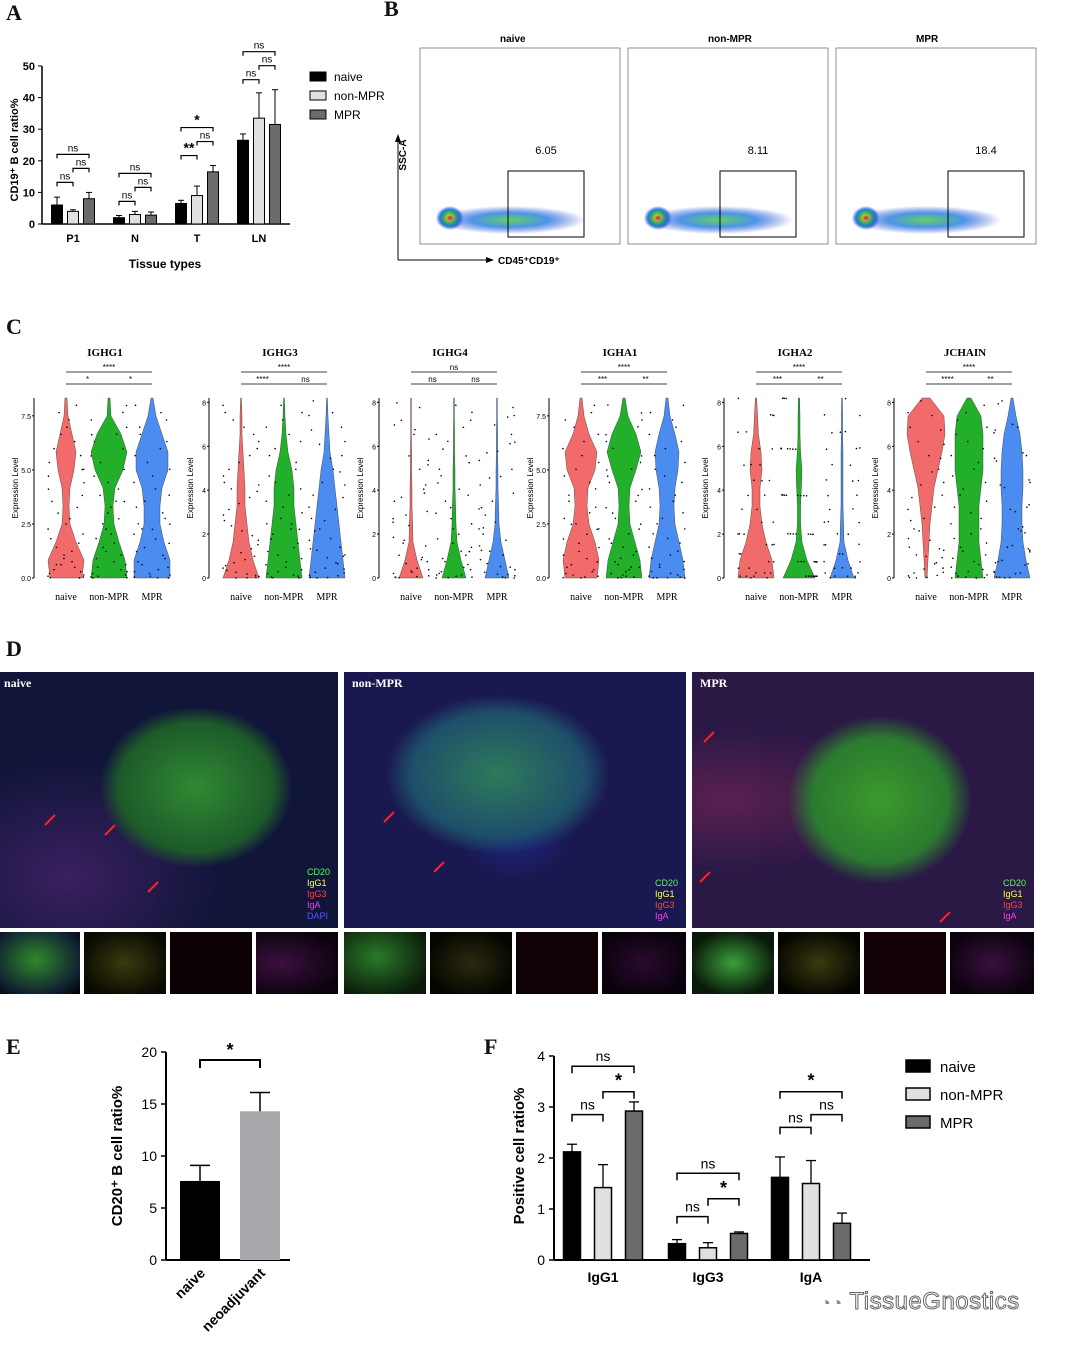 This screenshot has width=1080, height=1349. Describe the element at coordinates (728, 146) in the screenshot. I see `b-plot-frame` at that location.